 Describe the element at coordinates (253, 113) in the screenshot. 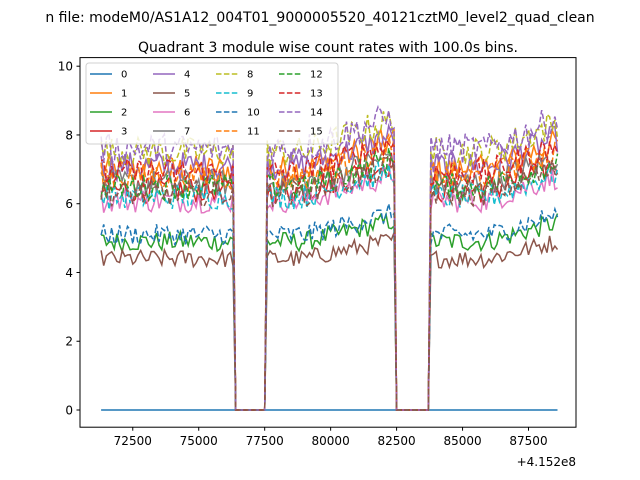

I see `legend-label-10: 10` at that location.